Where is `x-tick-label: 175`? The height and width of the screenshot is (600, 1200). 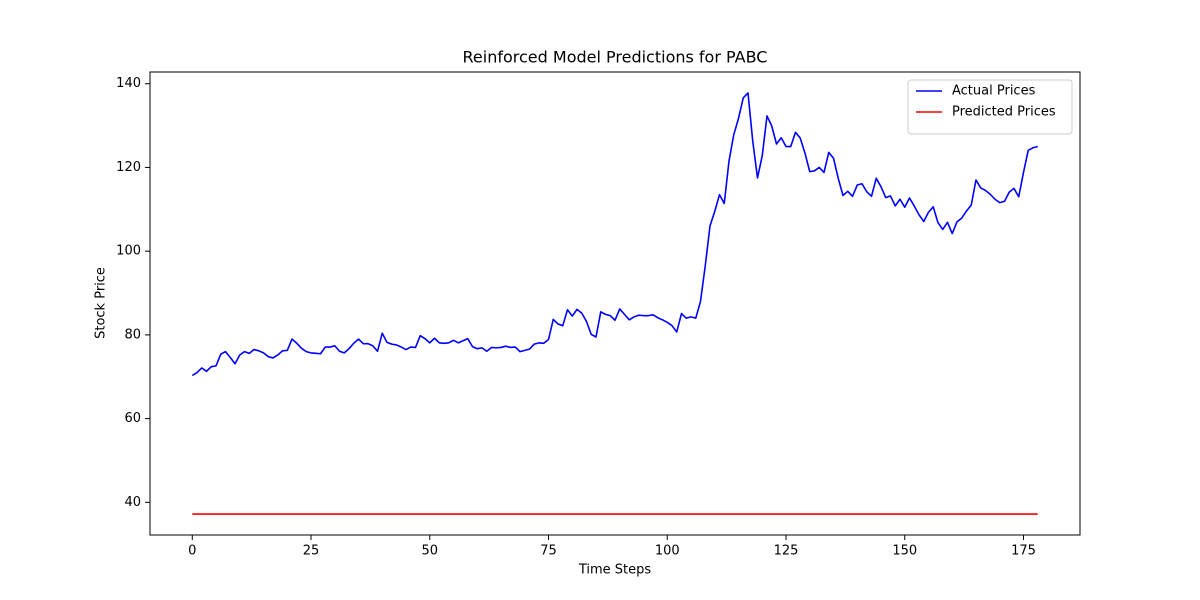
x-tick-label: 175 is located at coordinates (1023, 551).